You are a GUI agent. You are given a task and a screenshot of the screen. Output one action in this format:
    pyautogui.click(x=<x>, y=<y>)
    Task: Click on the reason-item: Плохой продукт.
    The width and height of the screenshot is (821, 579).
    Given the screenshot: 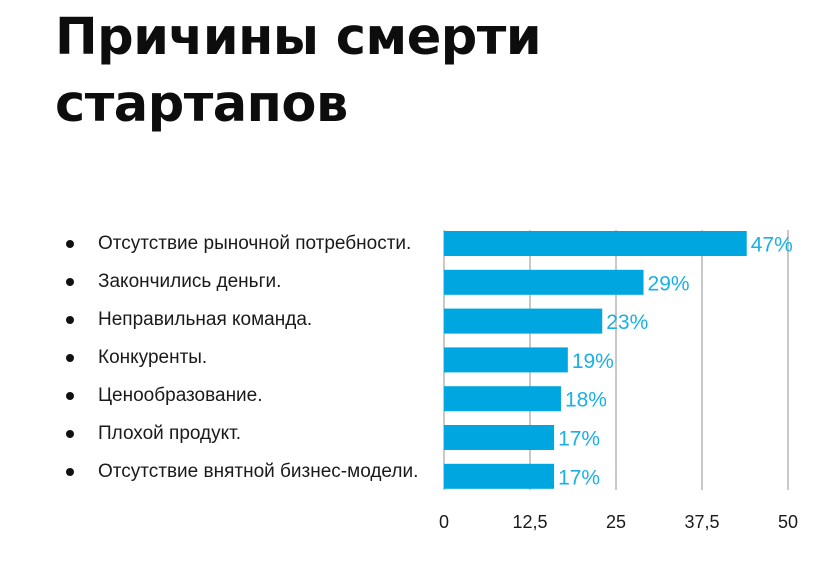 What is the action you would take?
    pyautogui.click(x=242, y=433)
    